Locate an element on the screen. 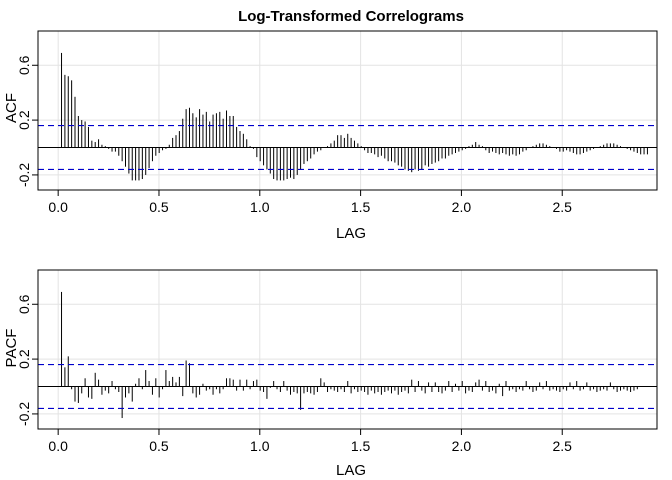 The image size is (672, 480). acf-x-tick-label: 2.5 is located at coordinates (563, 207).